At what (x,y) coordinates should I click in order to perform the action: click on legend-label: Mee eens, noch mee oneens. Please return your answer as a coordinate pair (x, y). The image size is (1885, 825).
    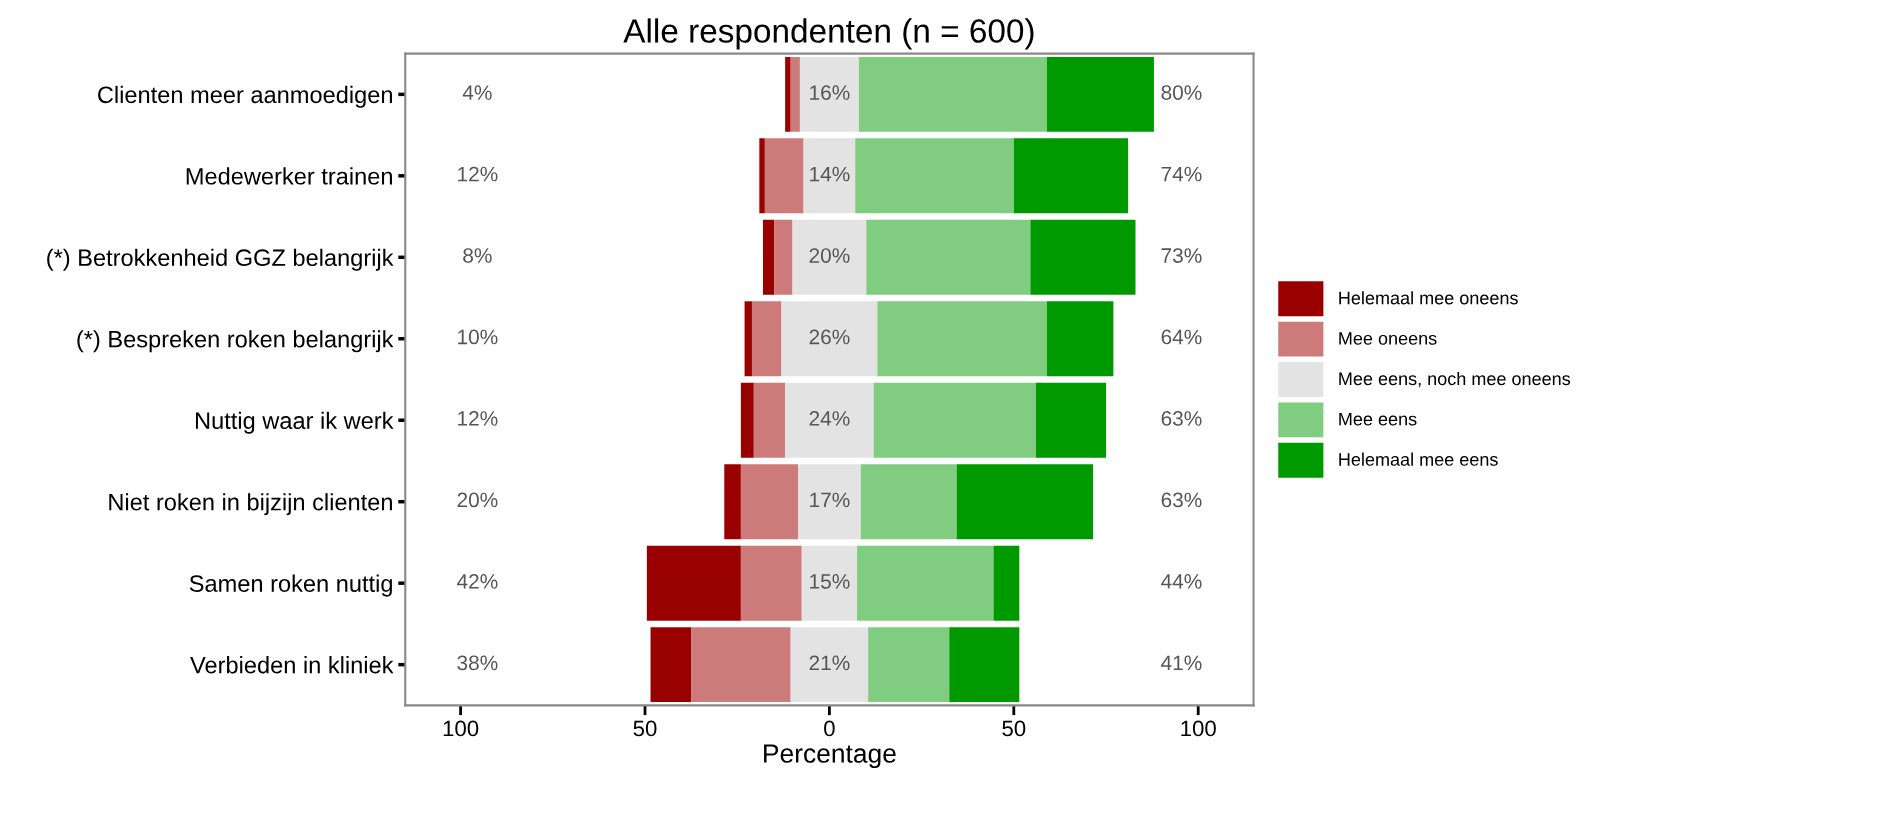
    Looking at the image, I should click on (1455, 379).